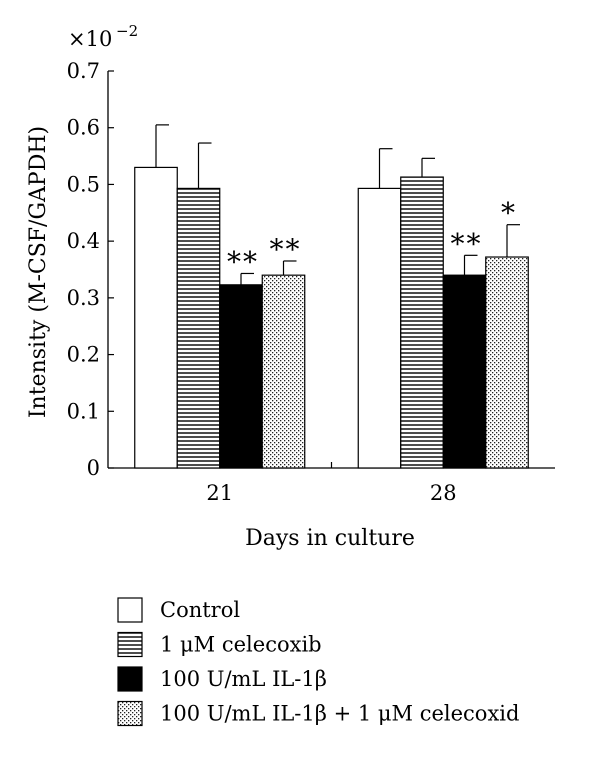  I want to click on scale-label: ×10 −2, so click(103, 36).